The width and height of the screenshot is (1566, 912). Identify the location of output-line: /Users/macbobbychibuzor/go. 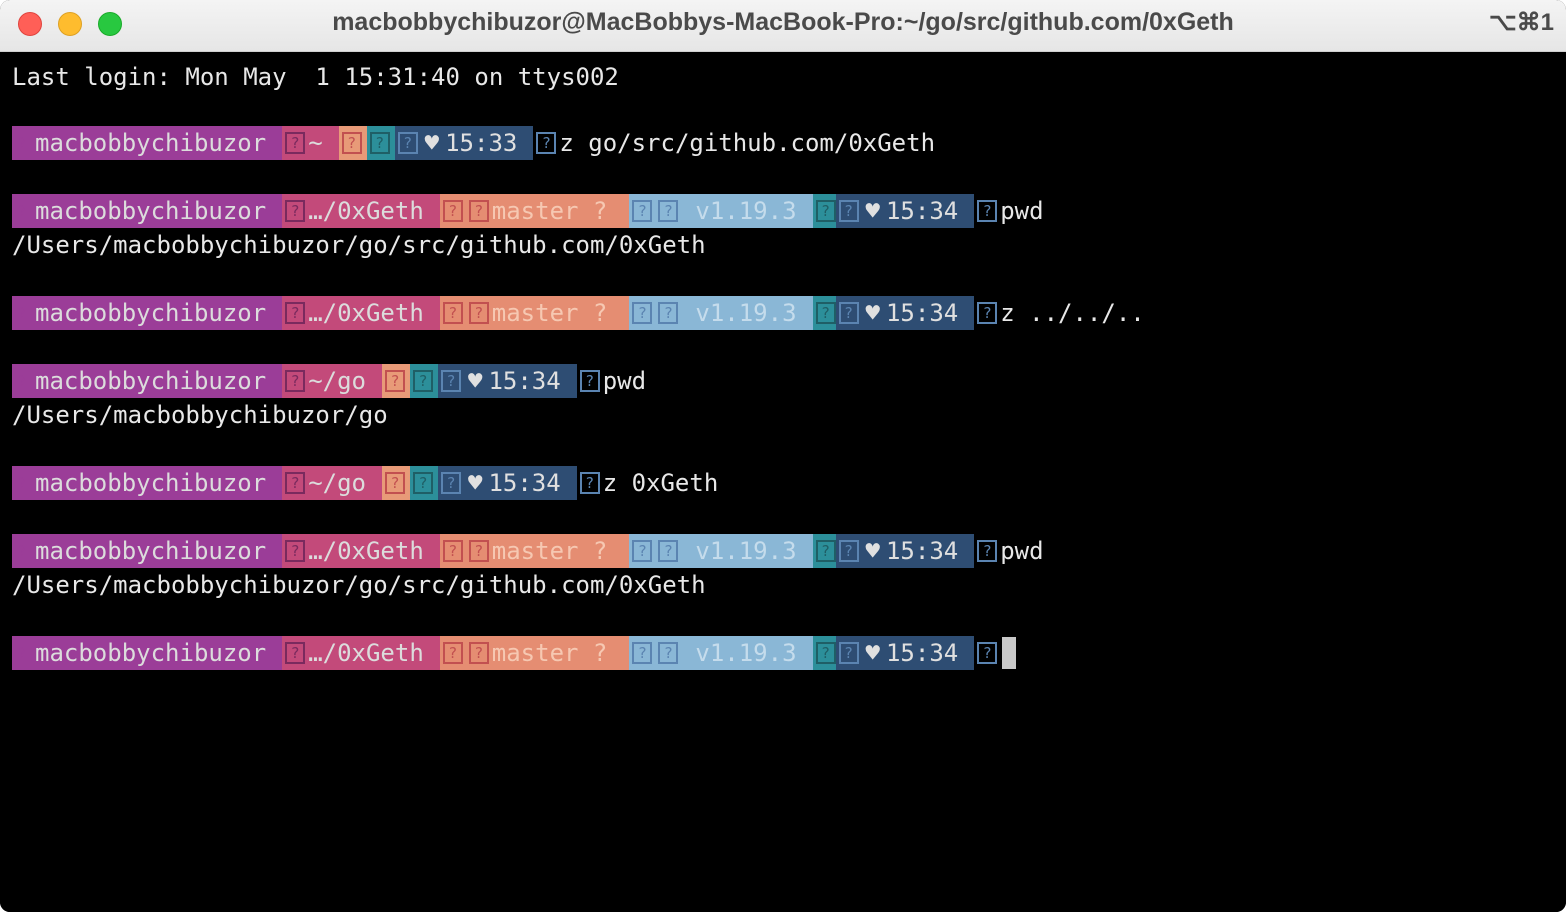
(200, 415).